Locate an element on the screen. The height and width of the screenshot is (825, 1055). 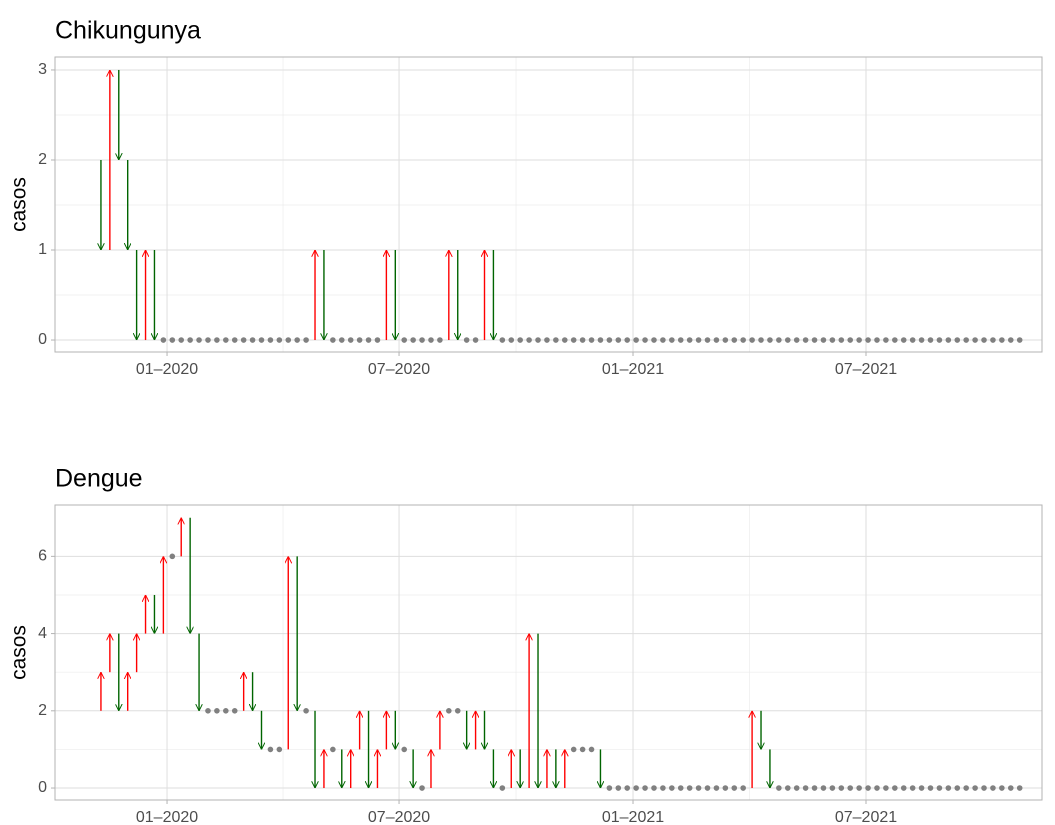
y-tick-label: 2 is located at coordinates (42, 710).